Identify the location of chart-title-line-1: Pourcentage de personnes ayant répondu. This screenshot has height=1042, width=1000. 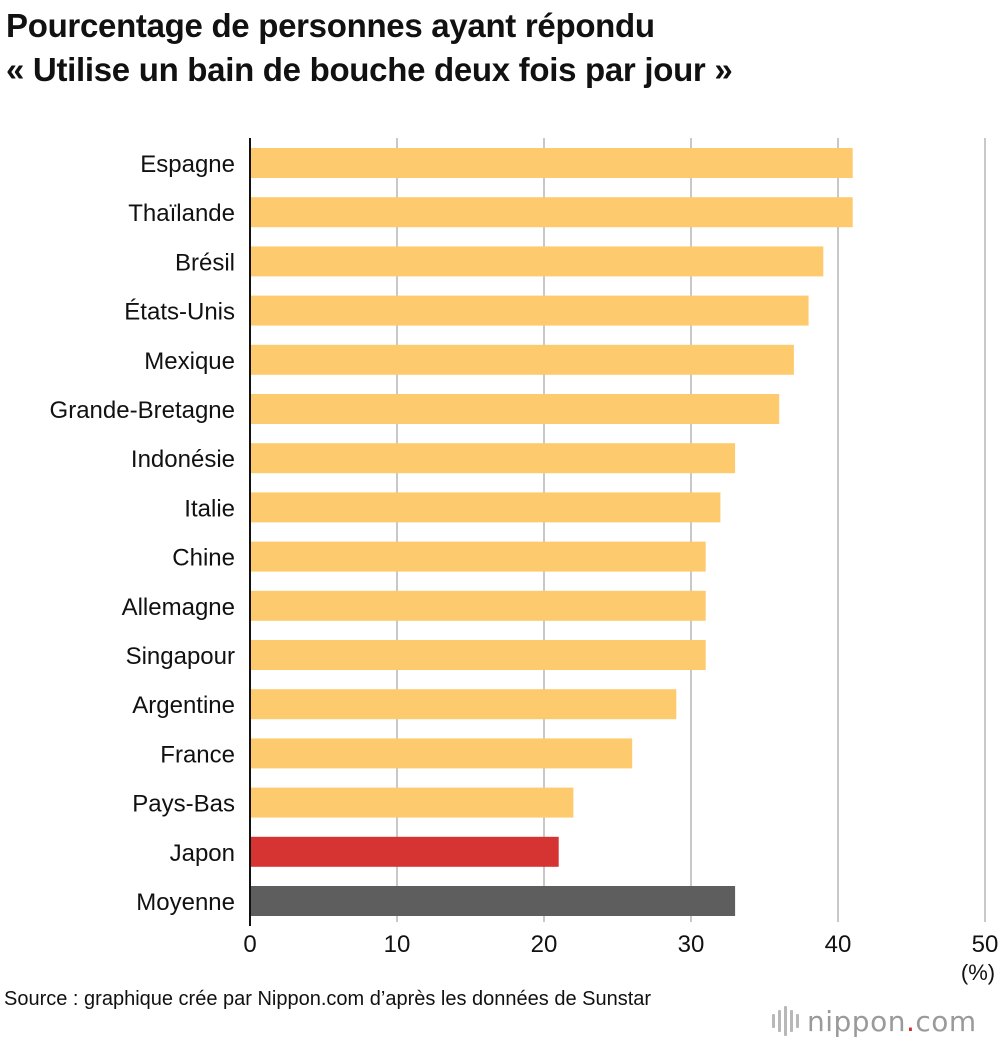
(330, 25).